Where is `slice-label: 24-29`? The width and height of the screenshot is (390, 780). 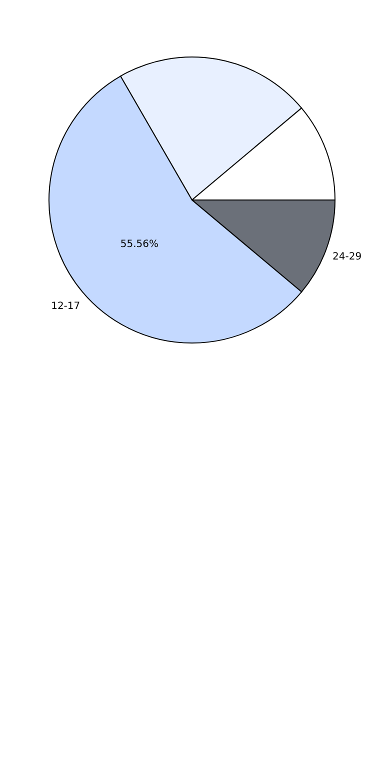 slice-label: 24-29 is located at coordinates (347, 256).